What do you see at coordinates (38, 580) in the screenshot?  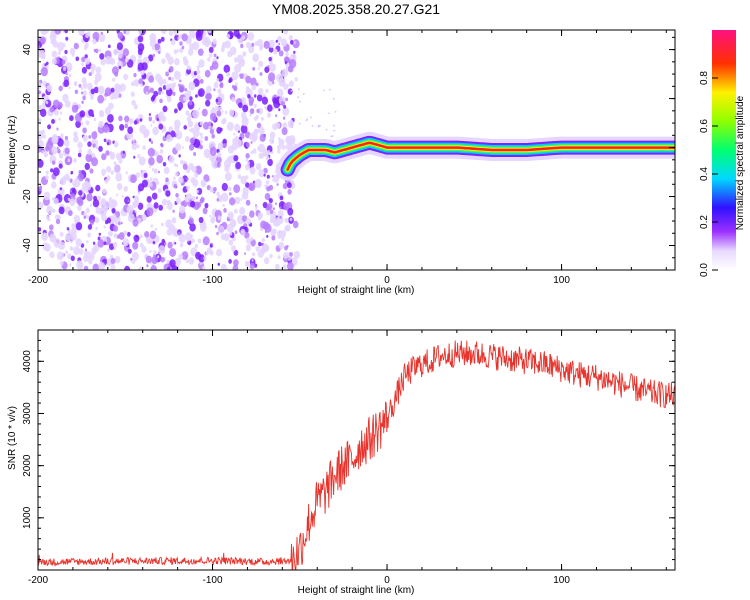 I see `x-tick-label: -200` at bounding box center [38, 580].